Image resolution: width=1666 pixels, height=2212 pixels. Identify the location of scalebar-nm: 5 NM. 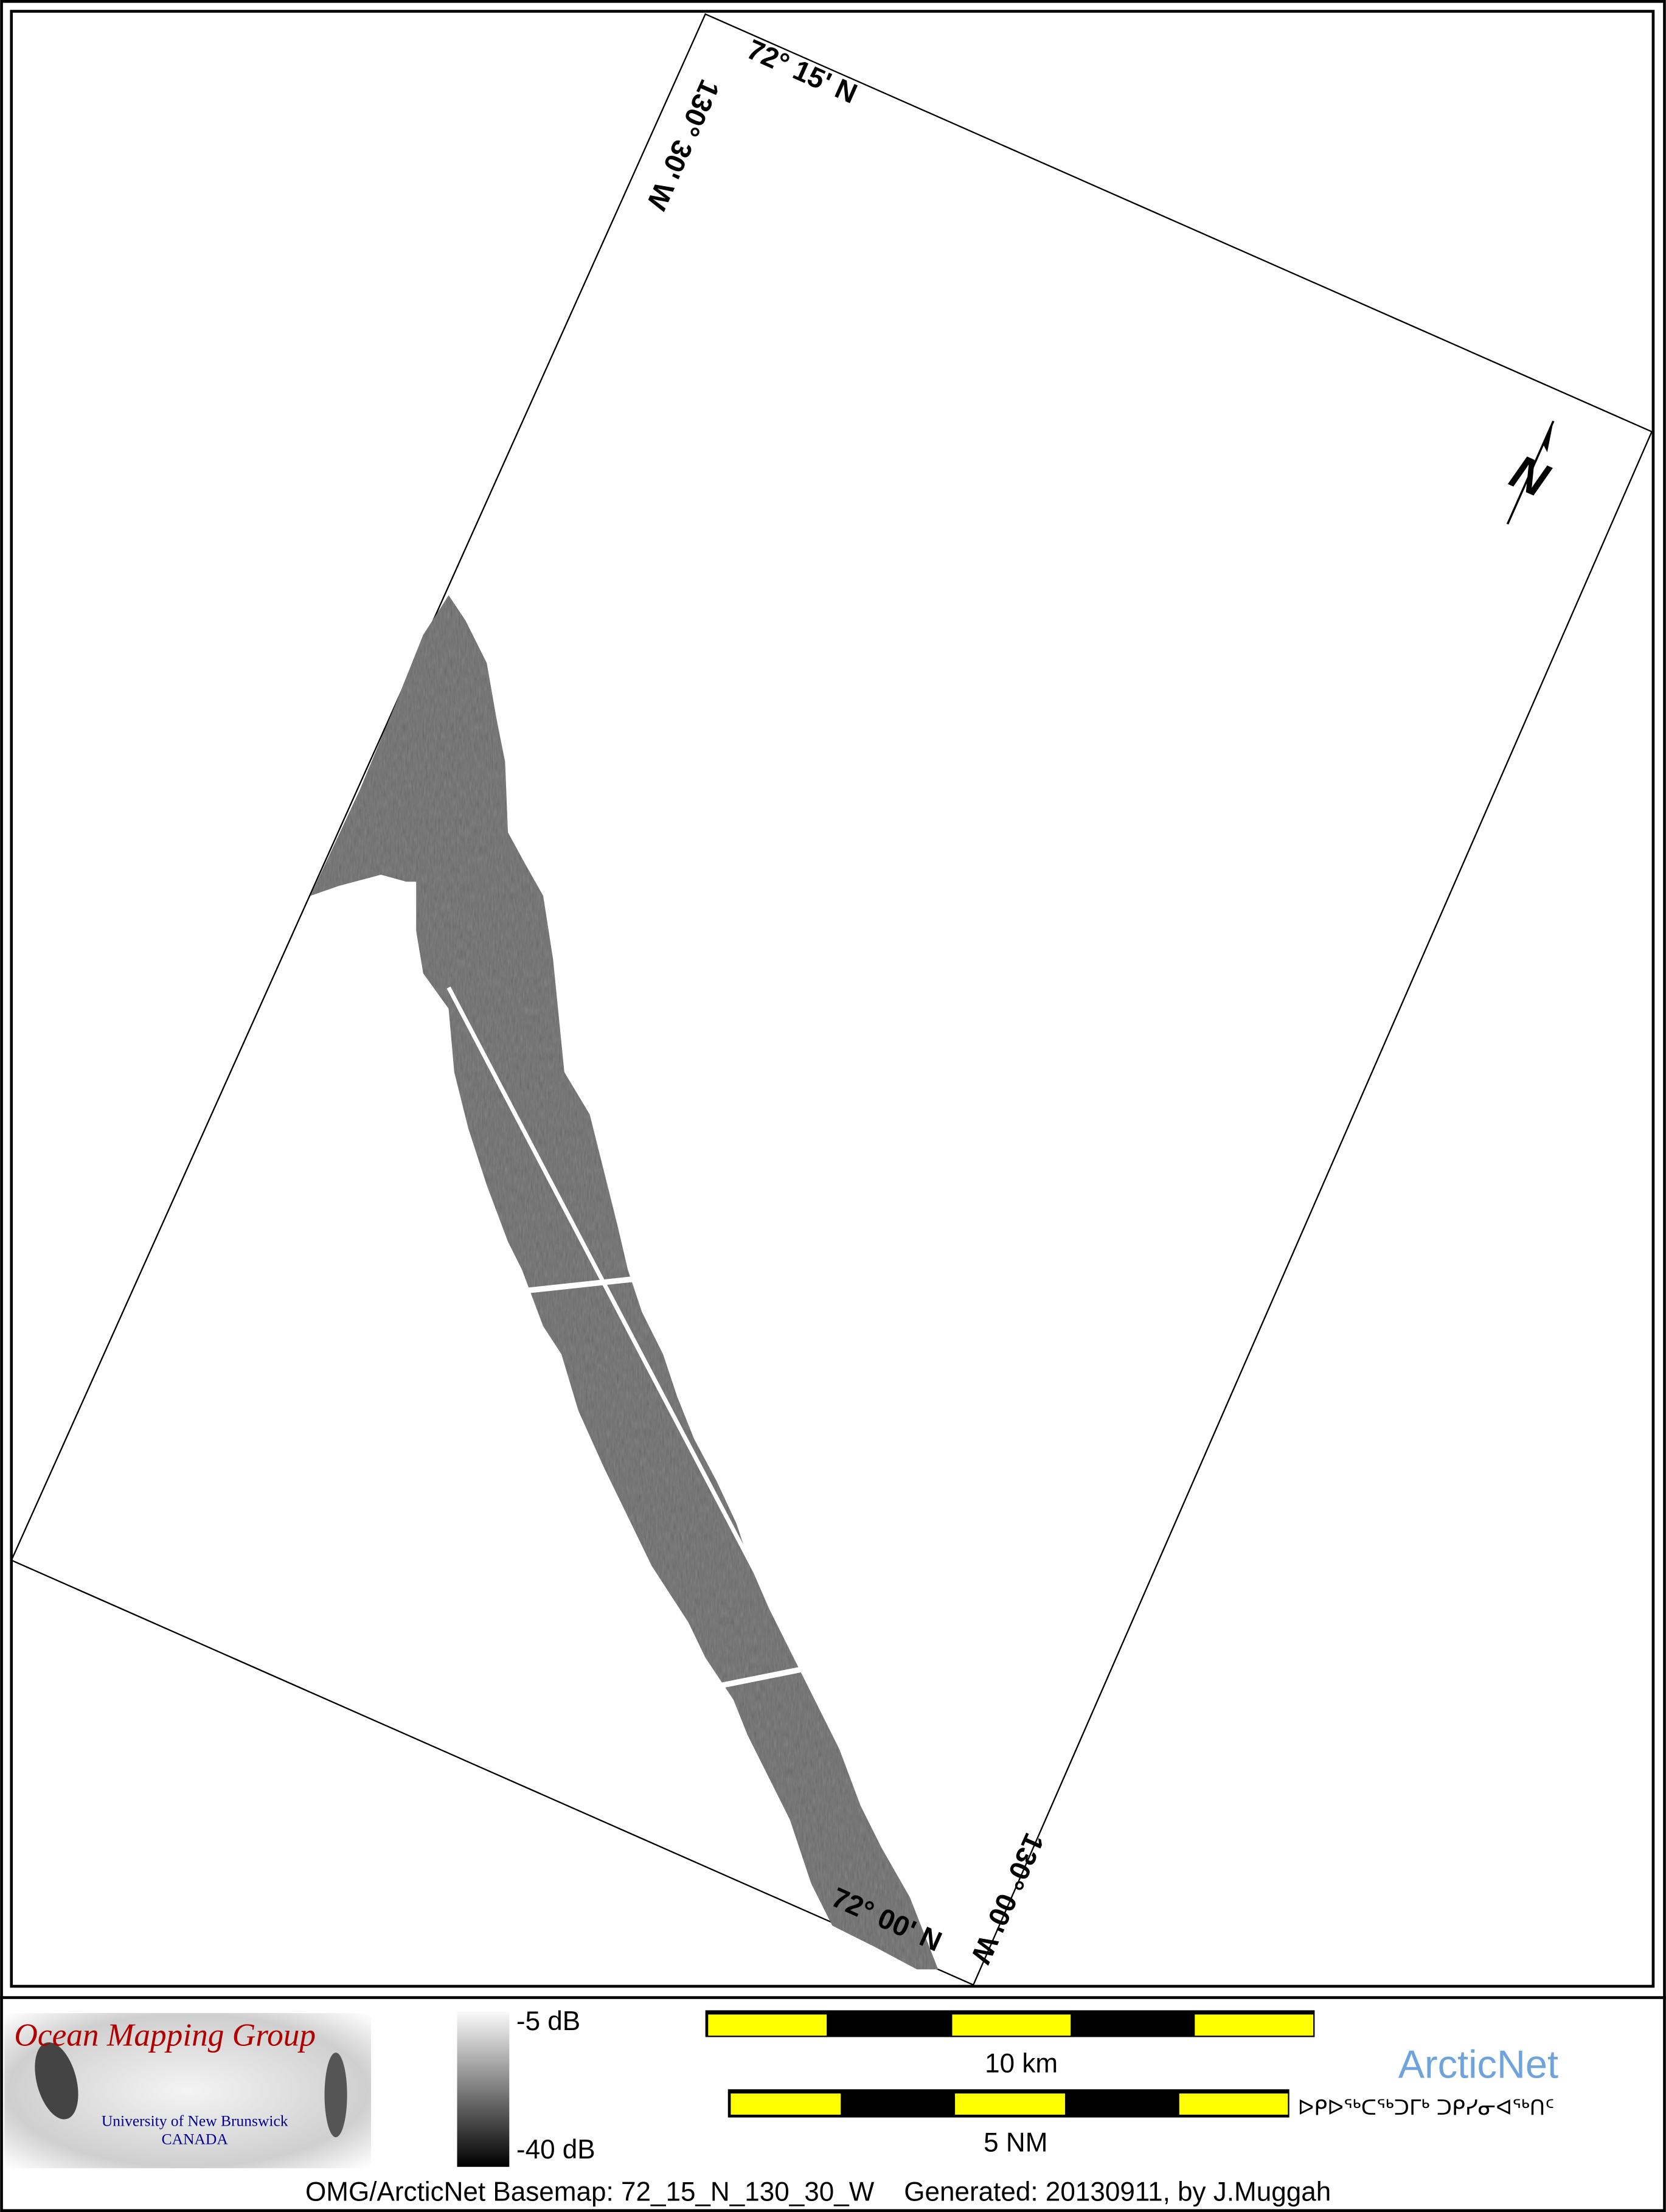
(1008, 2123).